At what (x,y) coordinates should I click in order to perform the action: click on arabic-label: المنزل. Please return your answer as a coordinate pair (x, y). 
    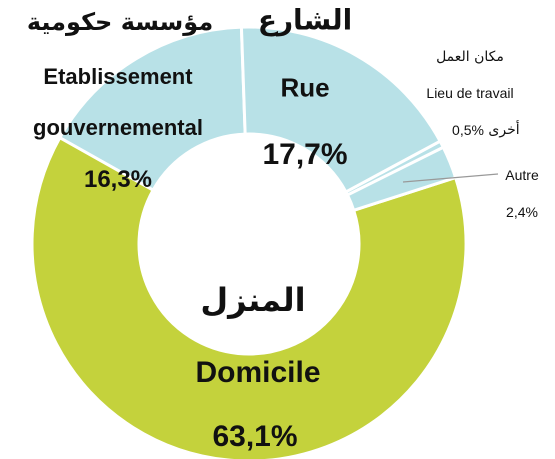
    Looking at the image, I should click on (253, 300).